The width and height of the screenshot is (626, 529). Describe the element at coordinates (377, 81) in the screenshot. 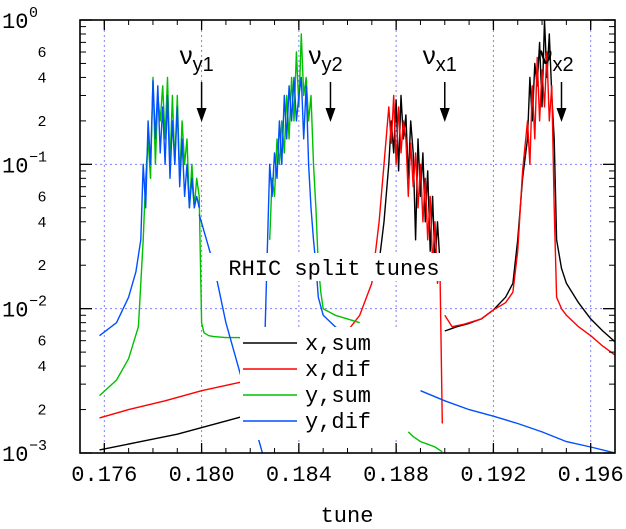

I see `tune-annotations: ν y1 ν y2 ν x1 ν x2` at that location.